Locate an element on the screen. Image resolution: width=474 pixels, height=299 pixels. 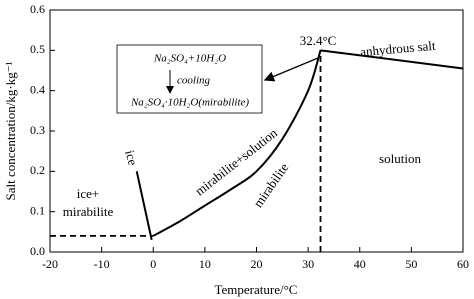
annotation: anhydrous salt is located at coordinates (398, 49).